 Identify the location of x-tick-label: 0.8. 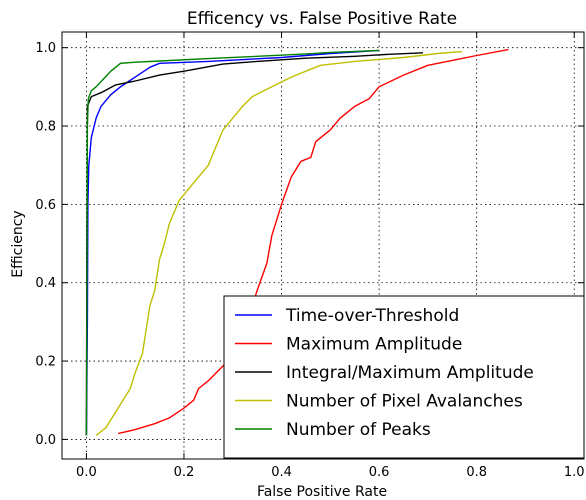
(476, 472).